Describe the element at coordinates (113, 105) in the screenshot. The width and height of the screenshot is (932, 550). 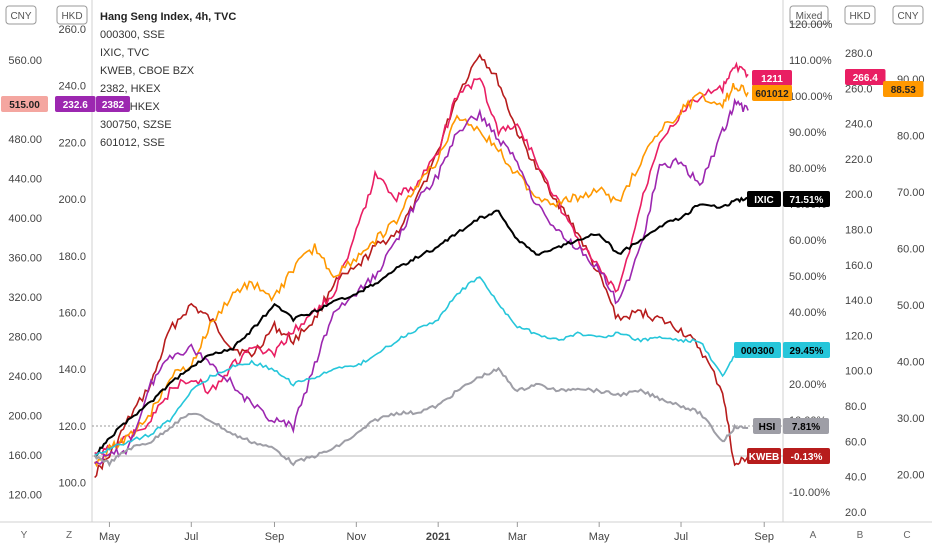
I see `svg-text: 2382` at that location.